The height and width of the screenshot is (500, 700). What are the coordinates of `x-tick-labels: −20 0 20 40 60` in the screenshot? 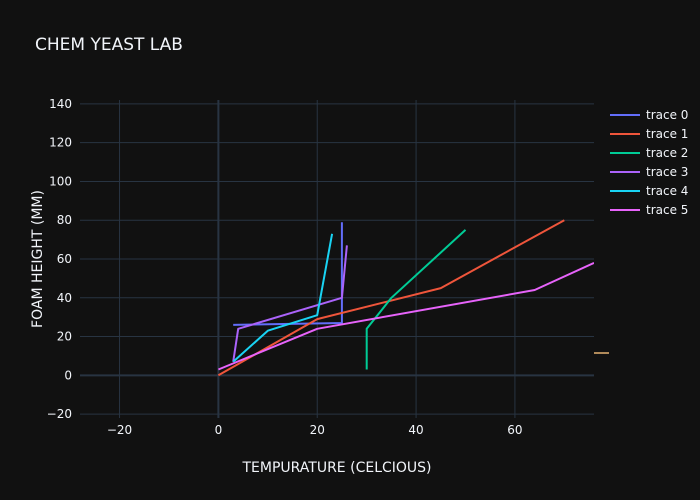 It's located at (315, 430).